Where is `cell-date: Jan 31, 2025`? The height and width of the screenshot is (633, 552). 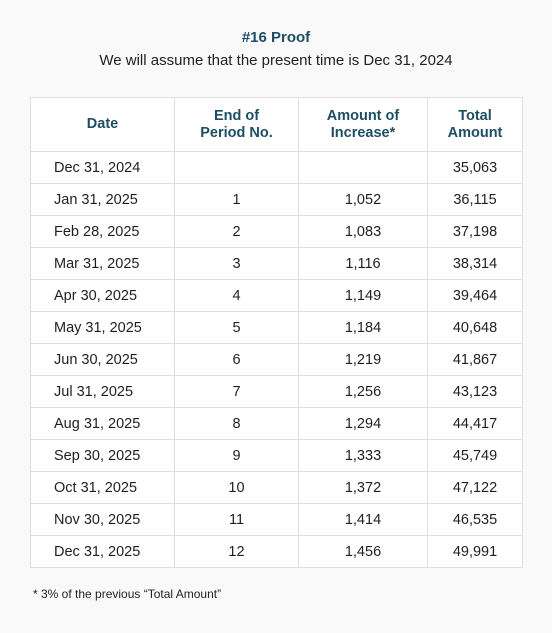
cell-date: Jan 31, 2025 is located at coordinates (102, 199).